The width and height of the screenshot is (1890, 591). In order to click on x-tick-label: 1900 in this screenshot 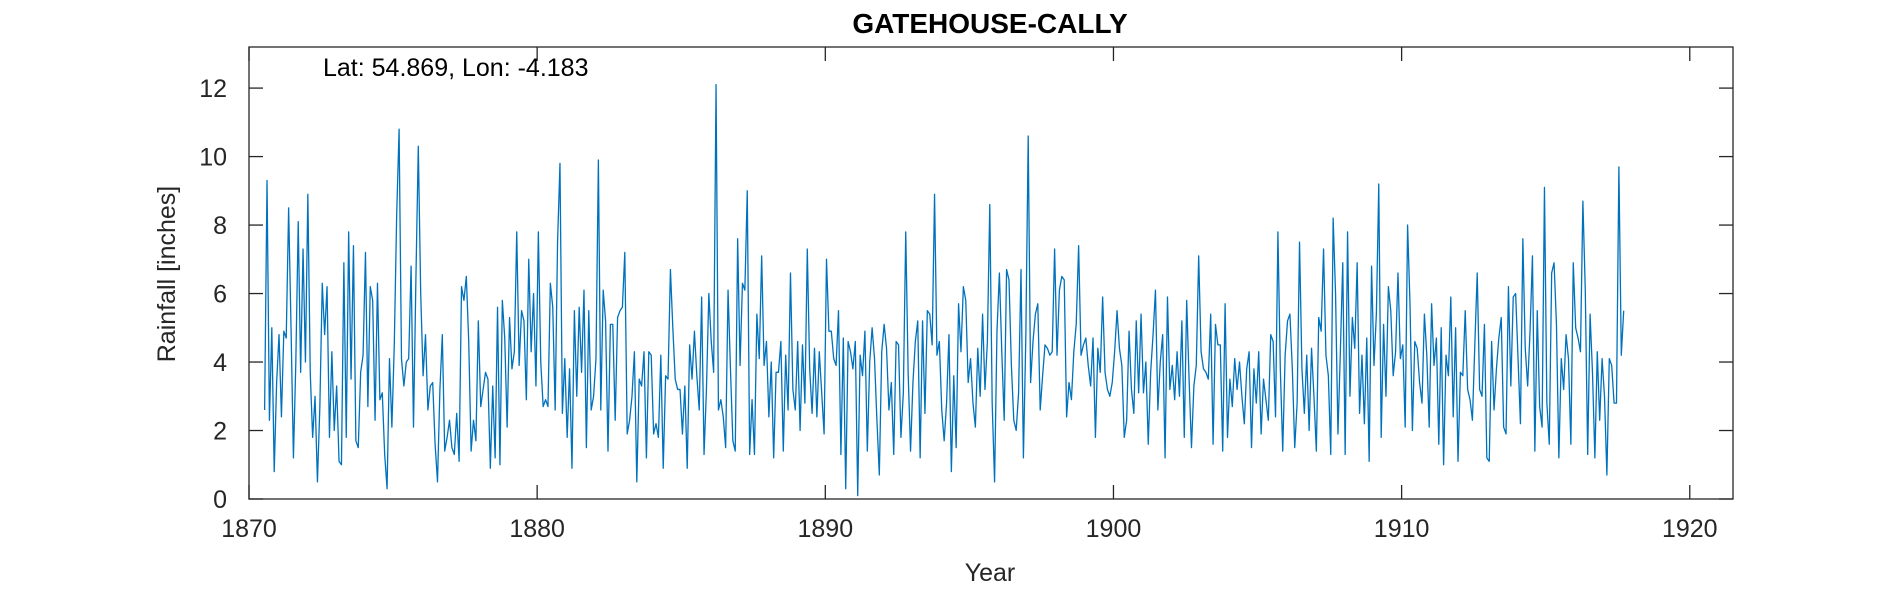, I will do `click(1114, 529)`.